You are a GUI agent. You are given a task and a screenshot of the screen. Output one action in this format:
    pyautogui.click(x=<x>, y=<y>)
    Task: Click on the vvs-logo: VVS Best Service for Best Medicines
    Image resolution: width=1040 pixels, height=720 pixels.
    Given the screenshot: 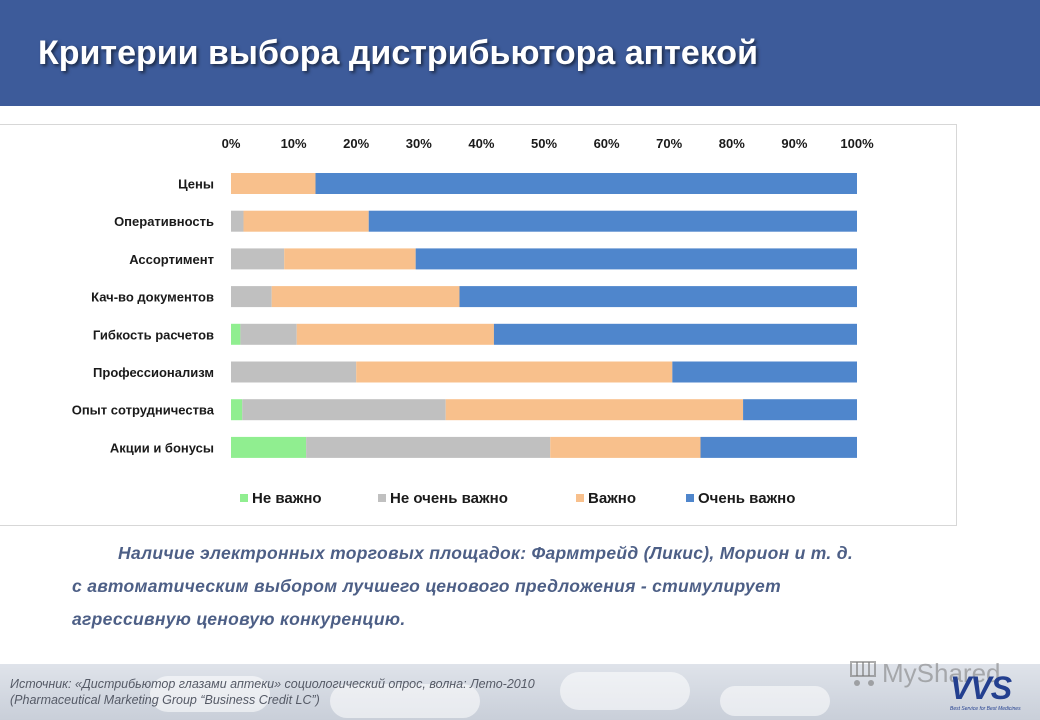 What is the action you would take?
    pyautogui.click(x=990, y=692)
    